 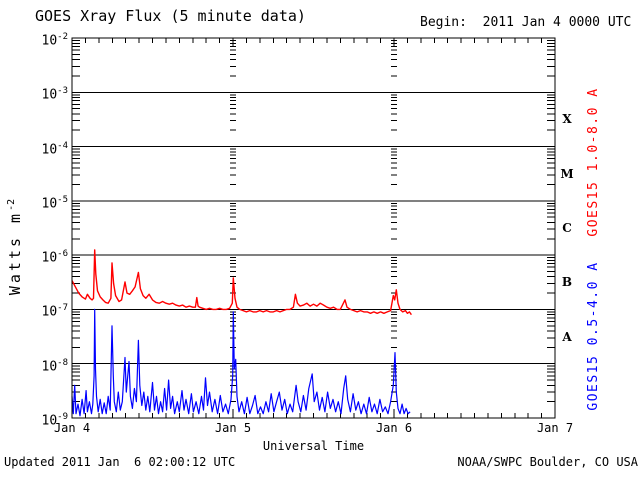 What do you see at coordinates (11, 204) in the screenshot?
I see `y-axis-label-exponent: -2` at bounding box center [11, 204].